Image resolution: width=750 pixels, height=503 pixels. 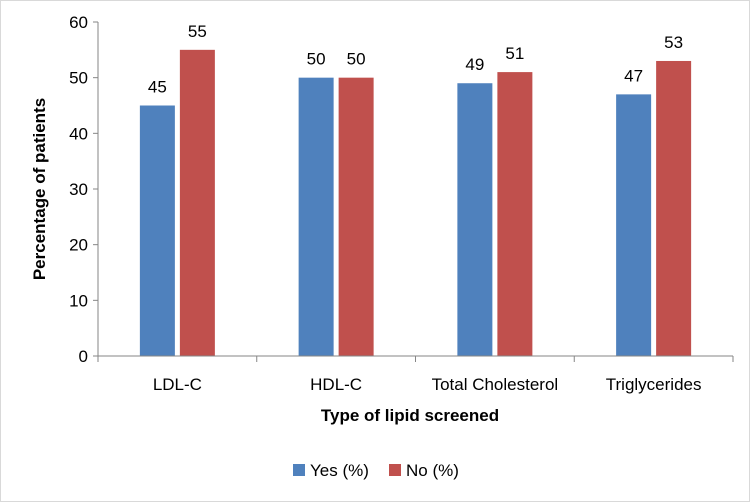 What do you see at coordinates (197, 31) in the screenshot?
I see `data-label-no-0: 55` at bounding box center [197, 31].